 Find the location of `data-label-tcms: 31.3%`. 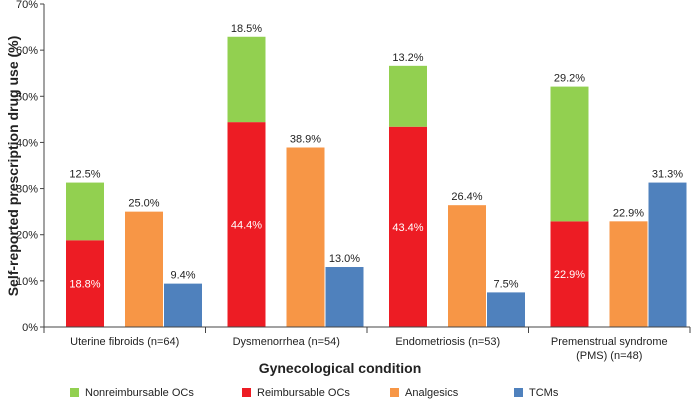

data-label-tcms: 31.3% is located at coordinates (667, 175).